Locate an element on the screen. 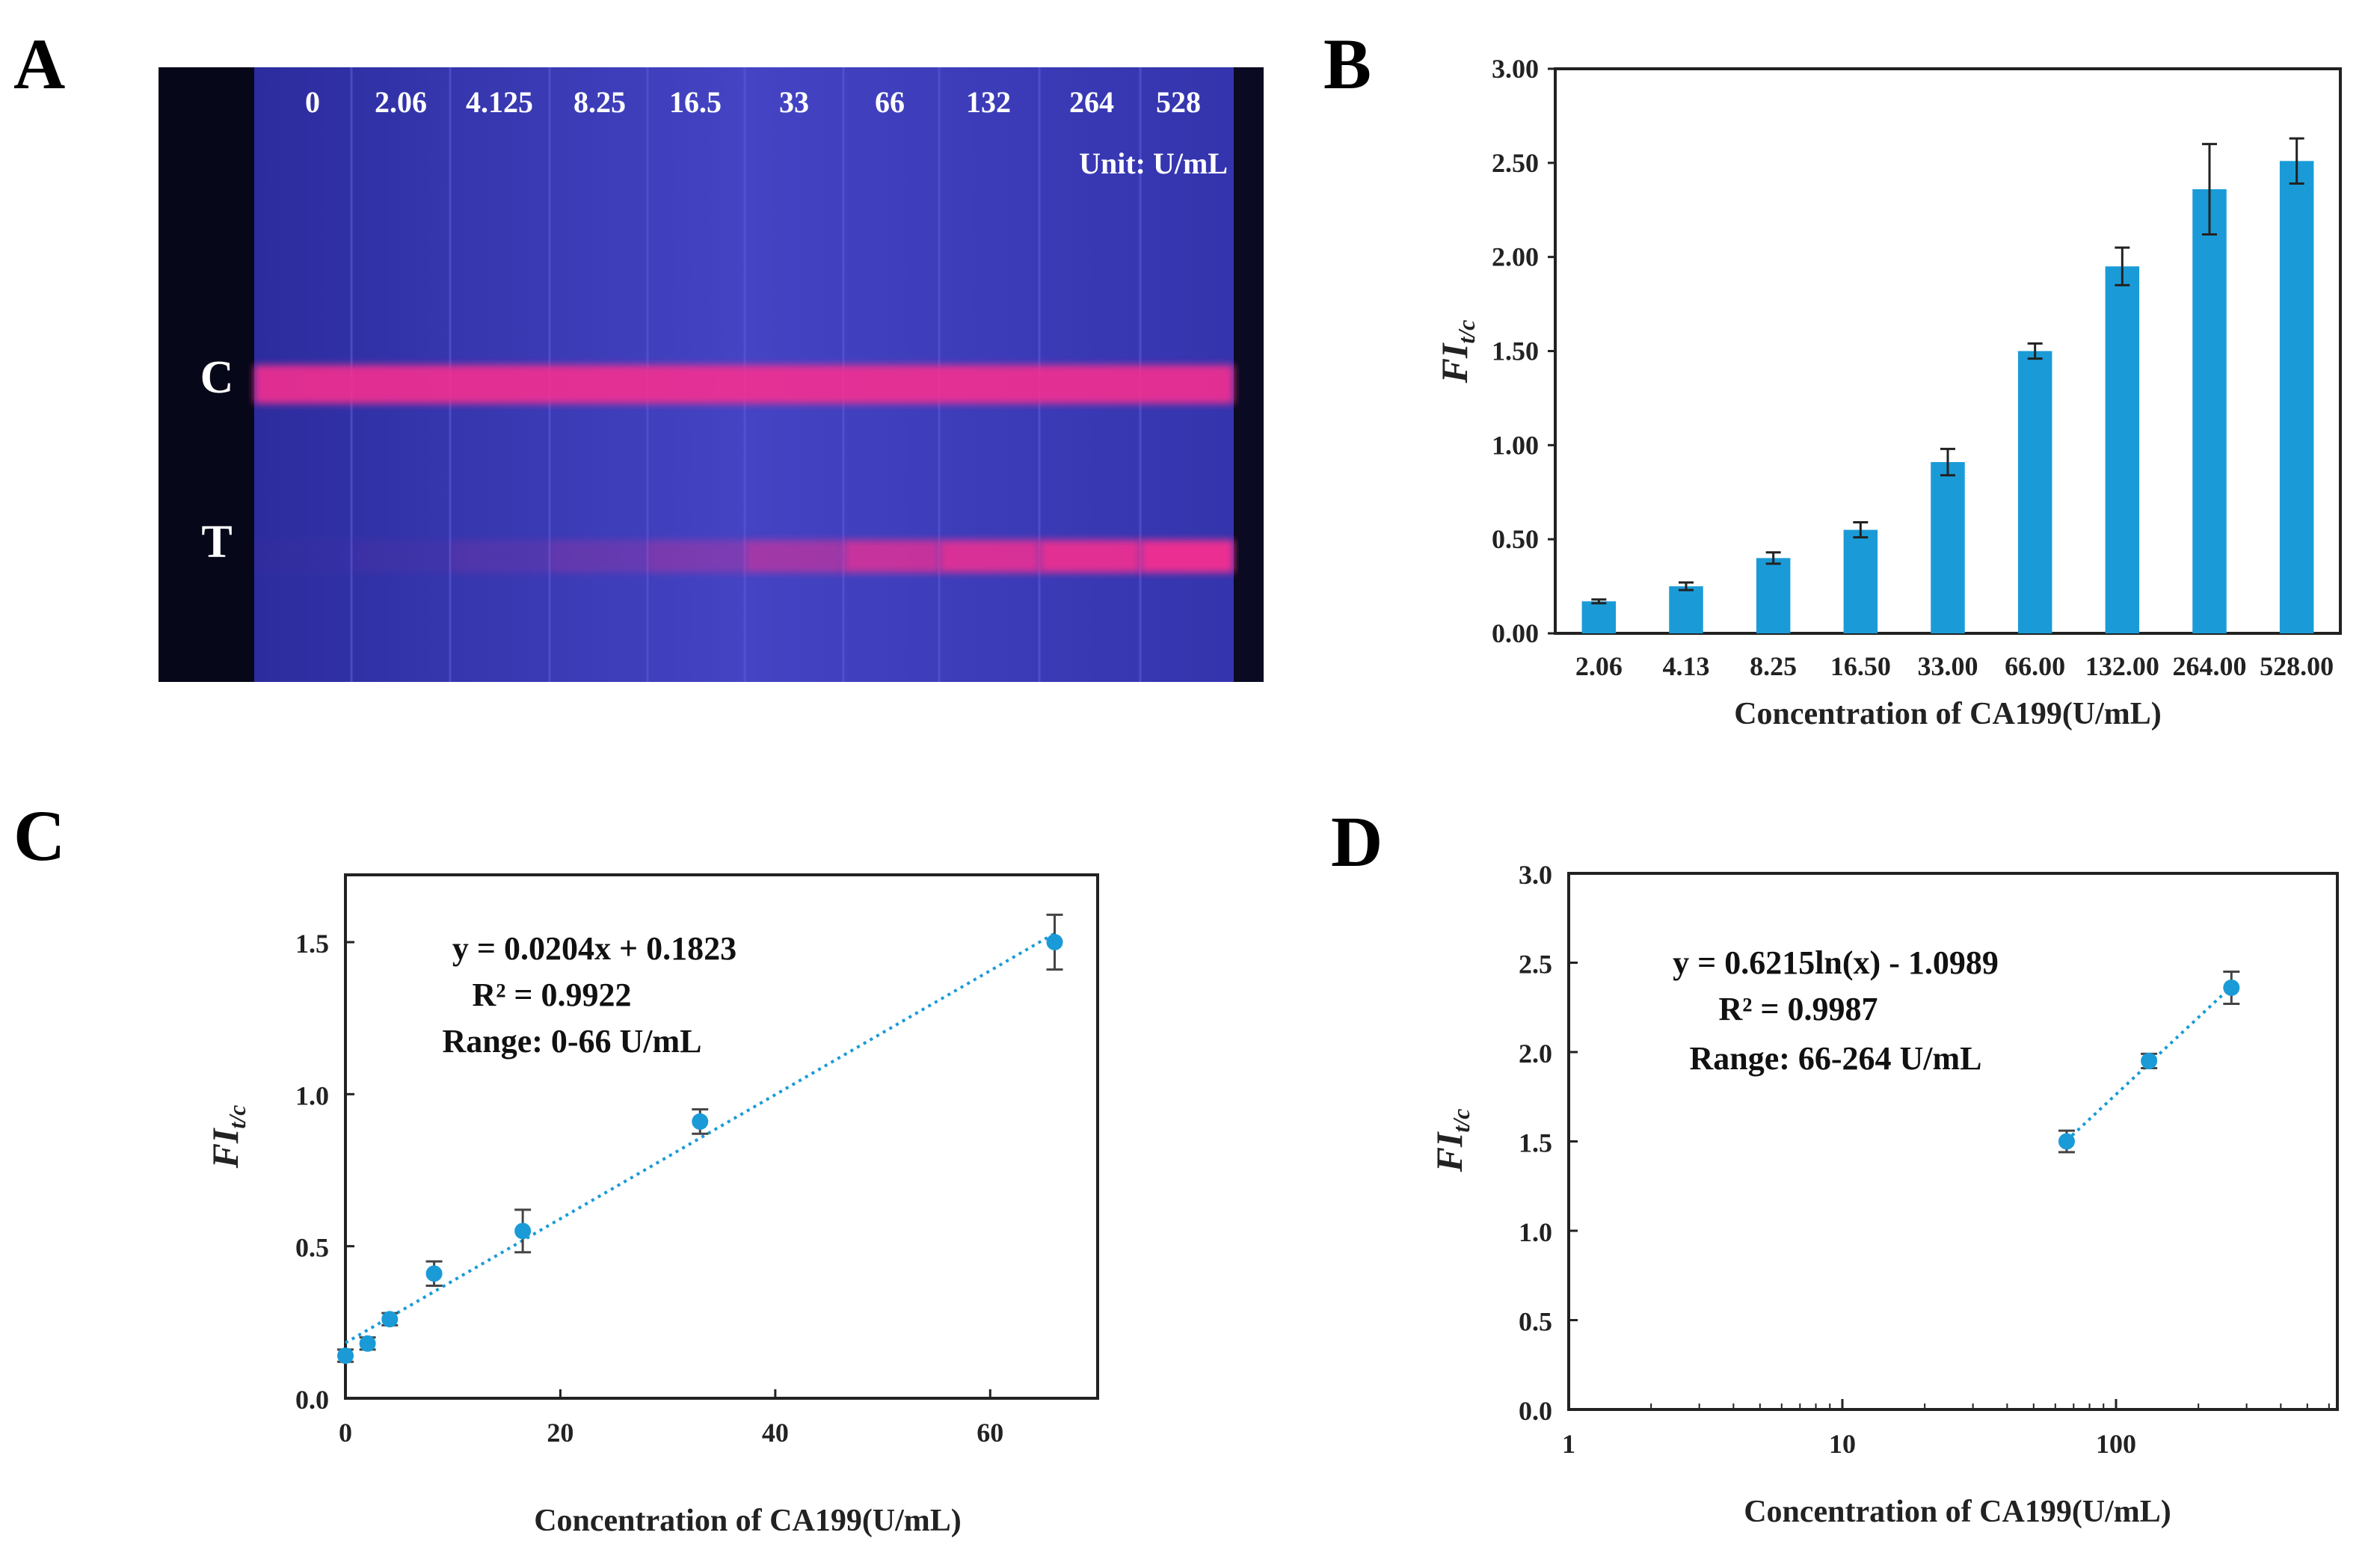 This screenshot has width=2371, height=1568. strip-concentration-label: 16.5 is located at coordinates (695, 102).